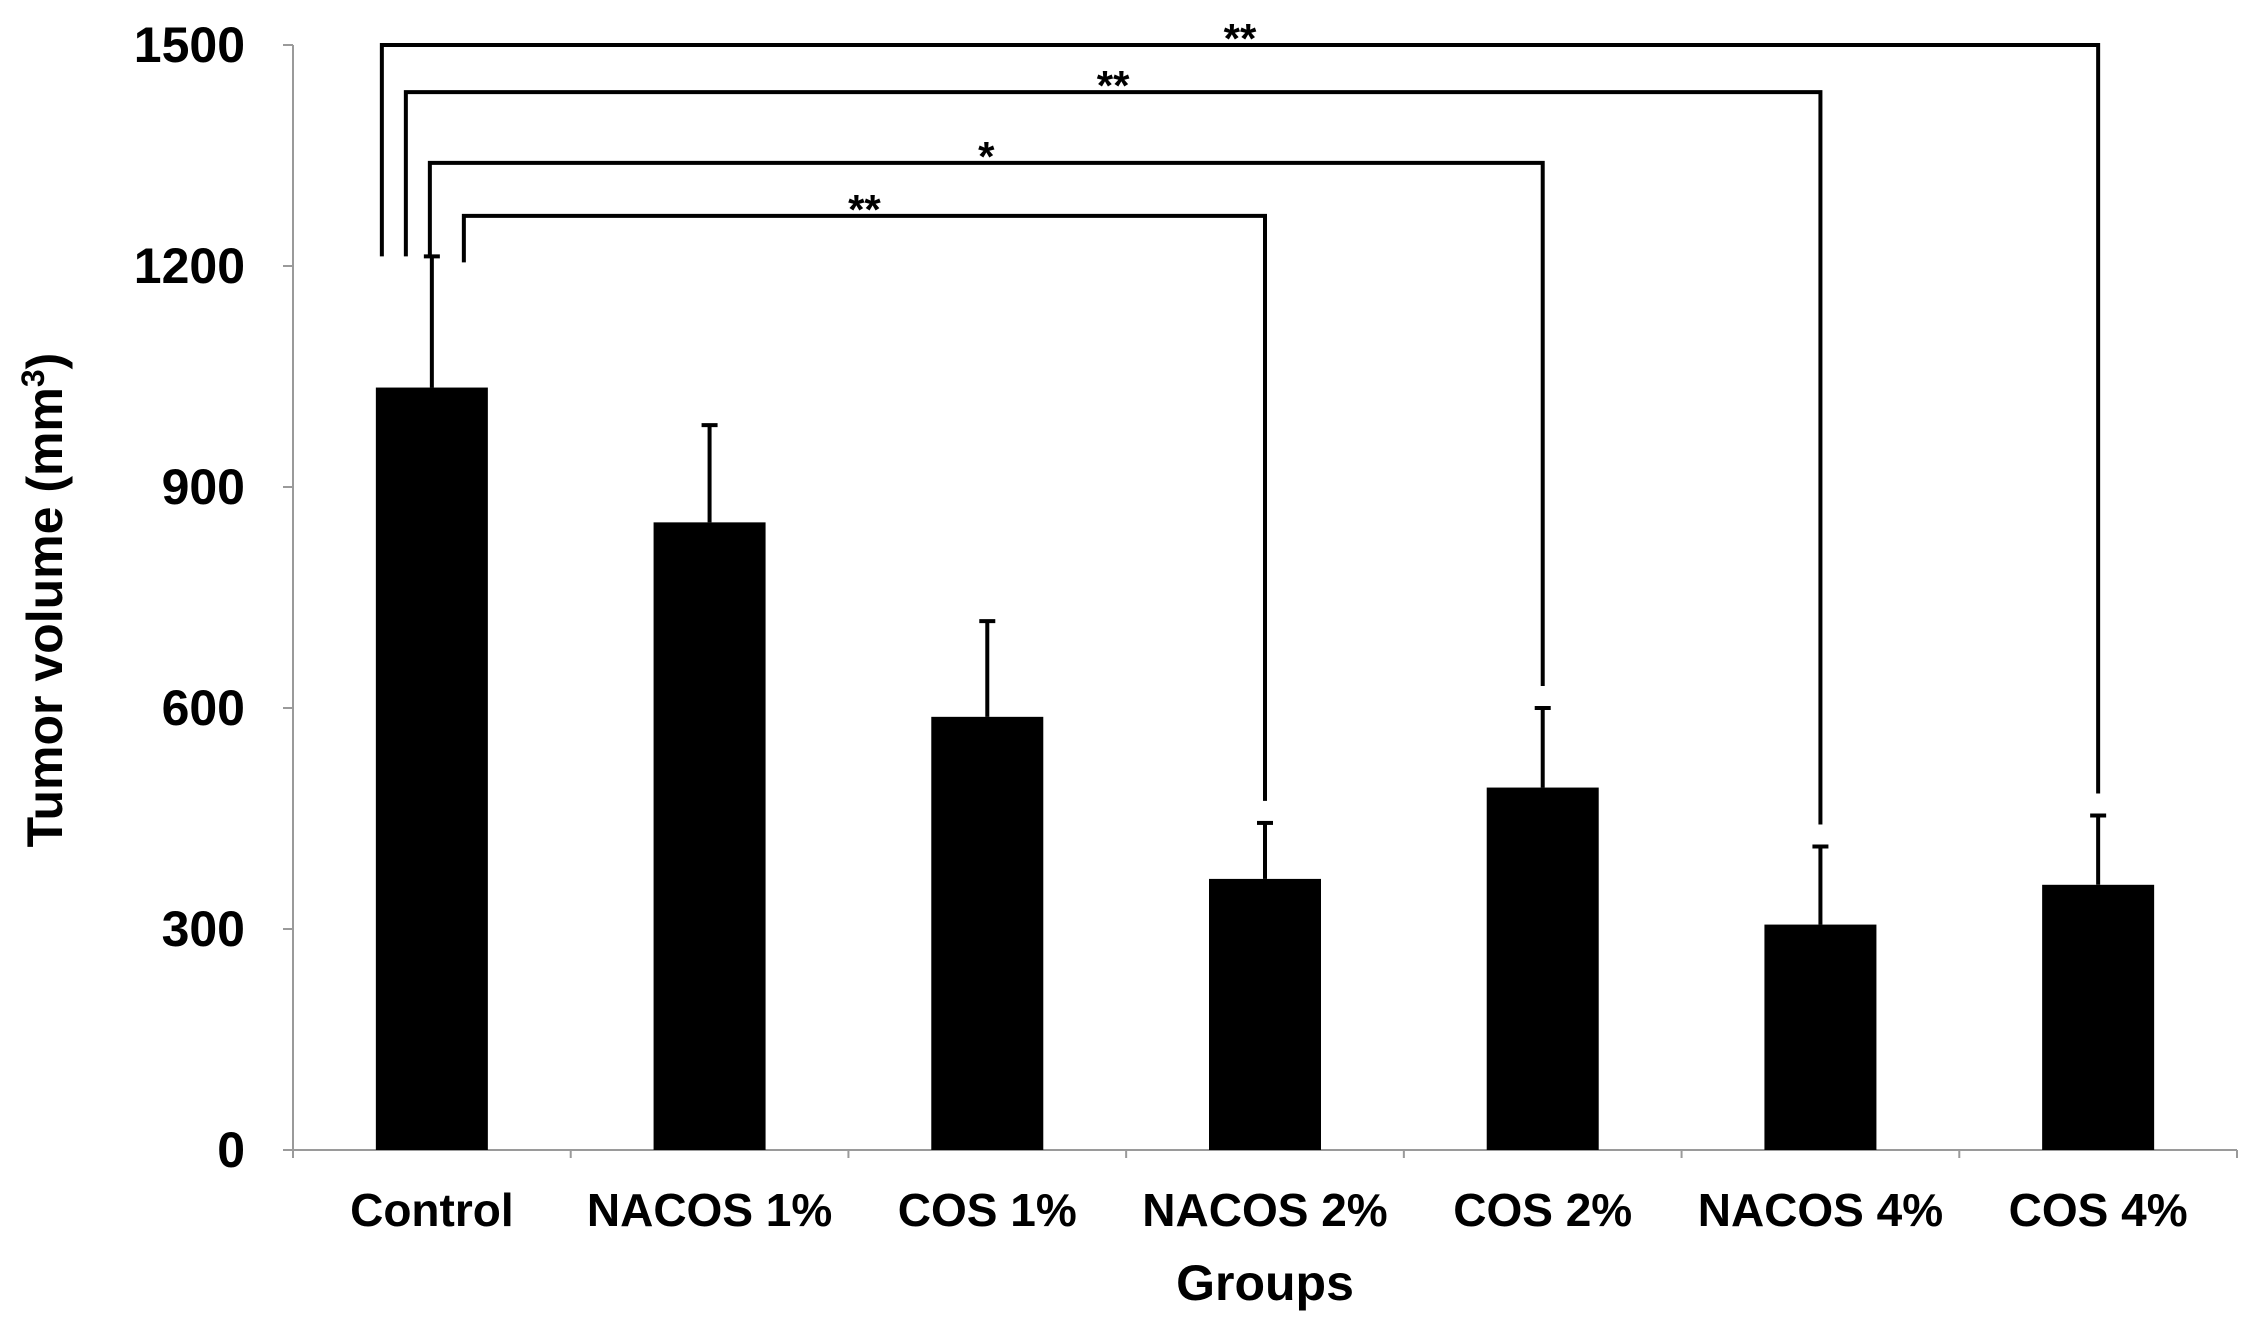  I want to click on y-axis: 0 300 600 900 1200 1500, so click(214, 597).